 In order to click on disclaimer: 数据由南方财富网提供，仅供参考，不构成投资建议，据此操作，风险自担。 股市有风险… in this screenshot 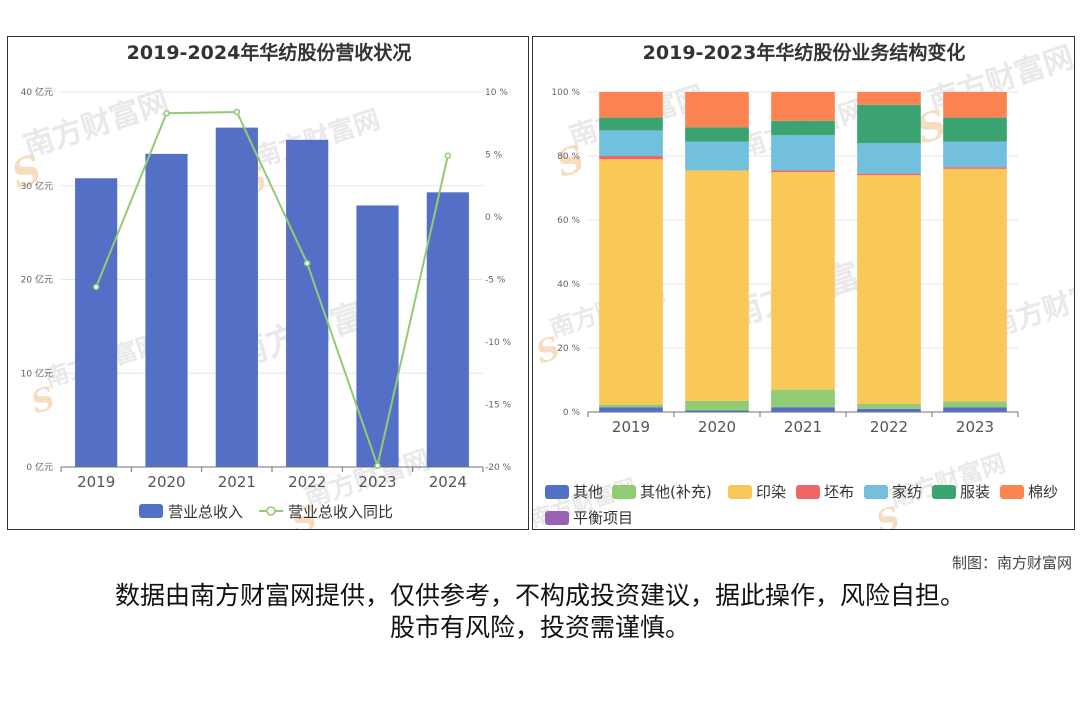, I will do `click(540, 612)`.